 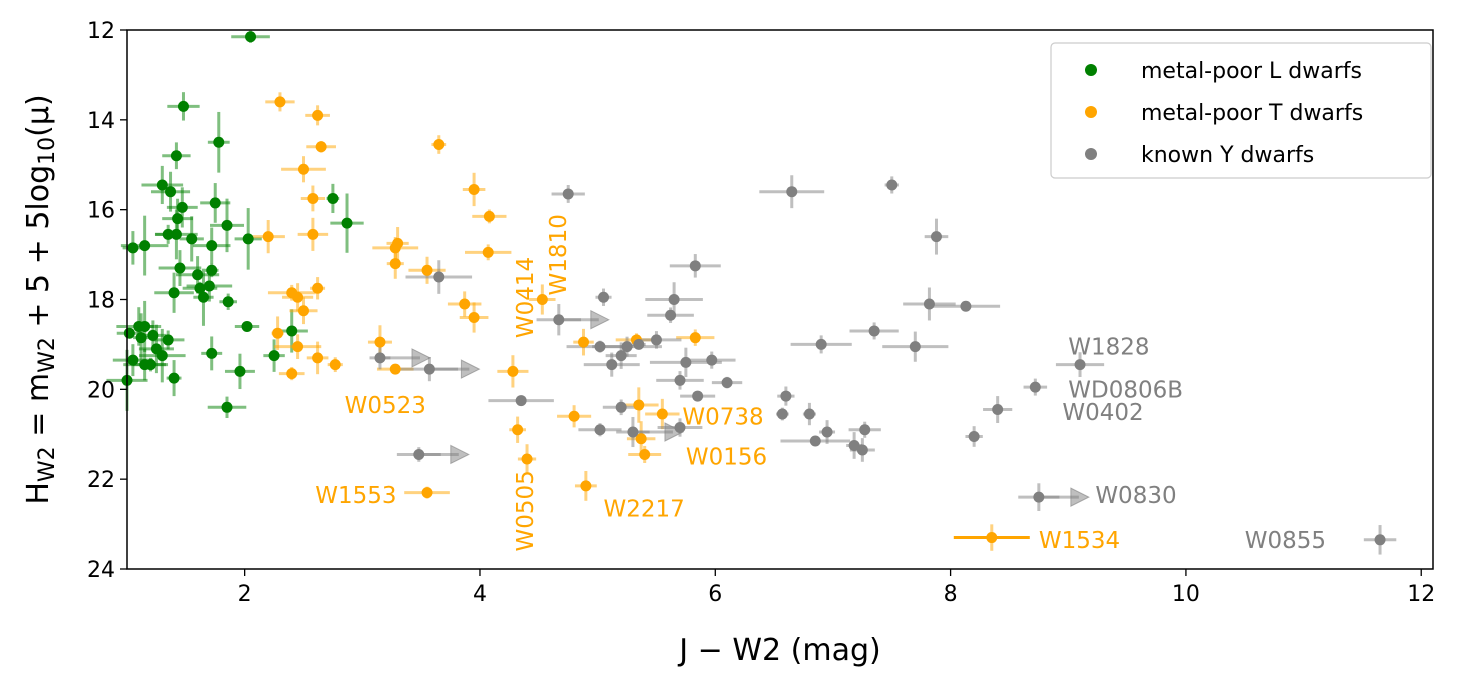 I want to click on y-title-mu: (μ), so click(x=38, y=115).